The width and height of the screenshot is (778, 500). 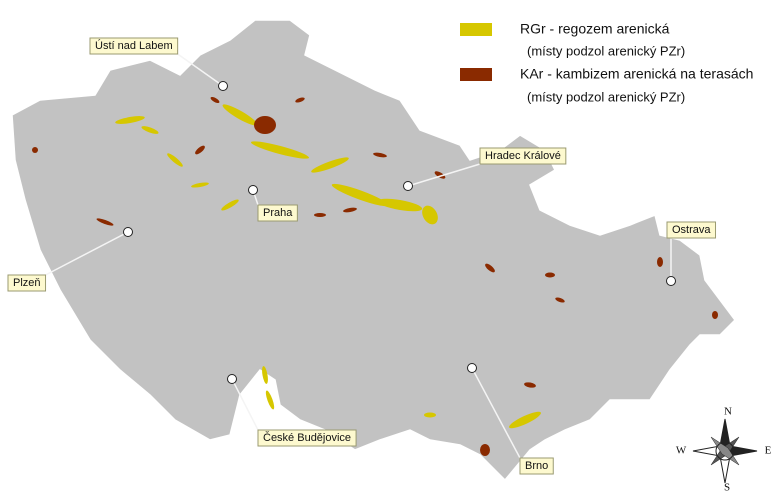 I want to click on city: Plzeň, so click(x=70, y=259).